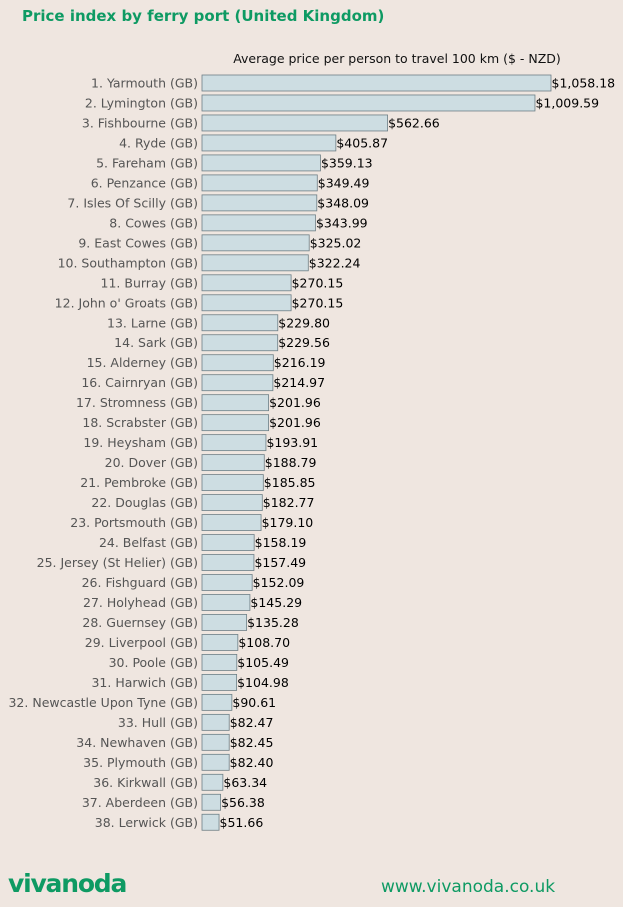  Describe the element at coordinates (362, 142) in the screenshot. I see `value-label: $405.87` at that location.